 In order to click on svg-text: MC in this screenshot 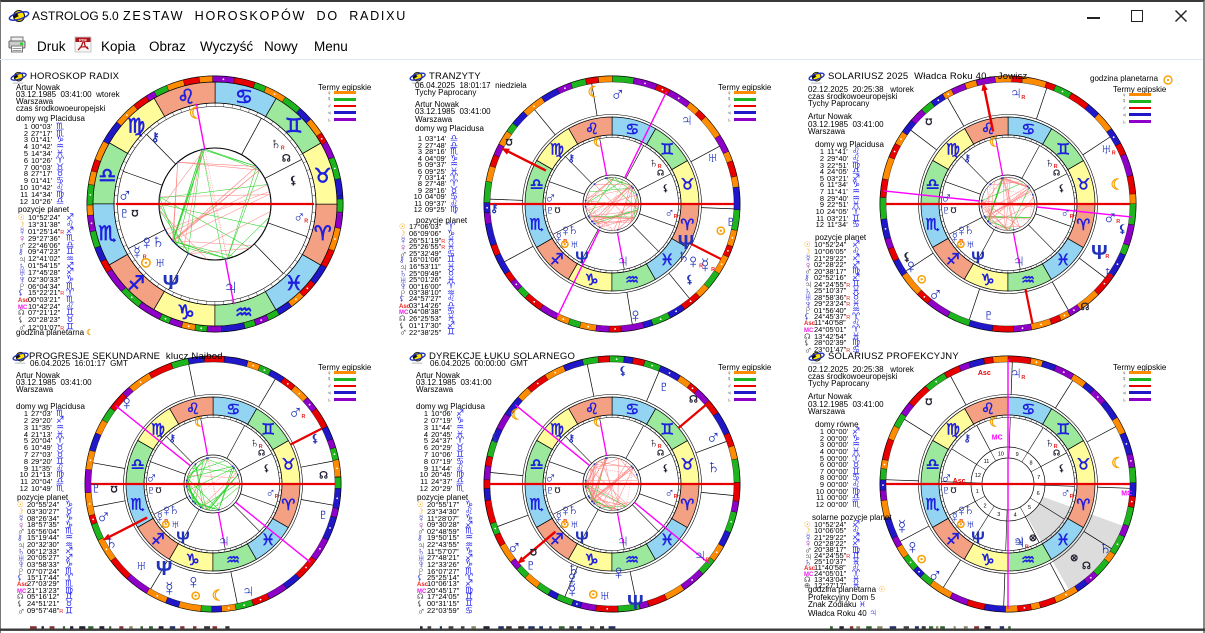, I will do `click(997, 438)`.